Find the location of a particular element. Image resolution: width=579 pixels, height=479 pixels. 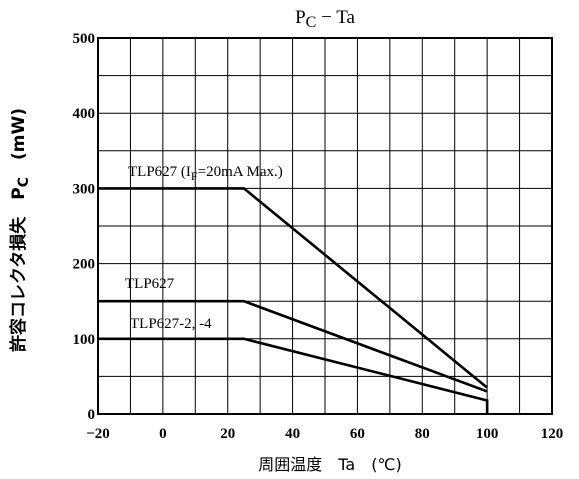

x-tick-label: −20 is located at coordinates (98, 434).